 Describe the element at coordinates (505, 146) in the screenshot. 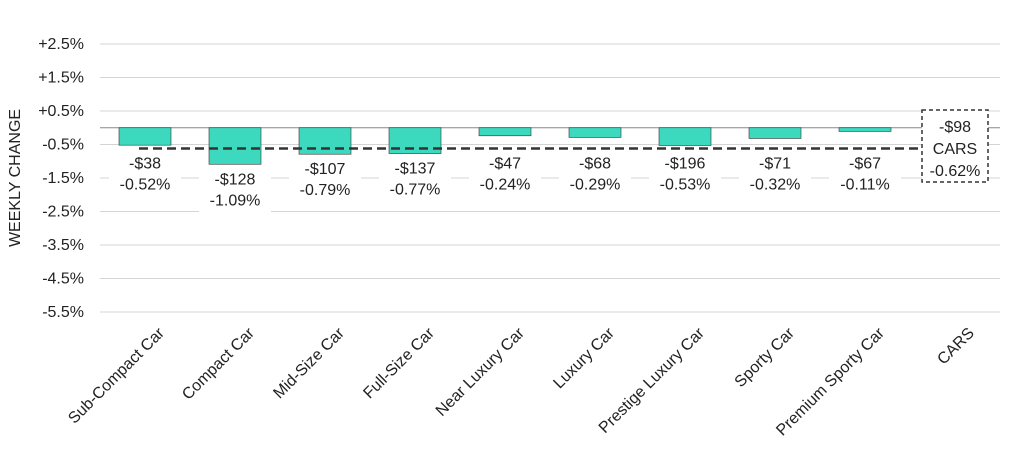

I see `bars` at that location.